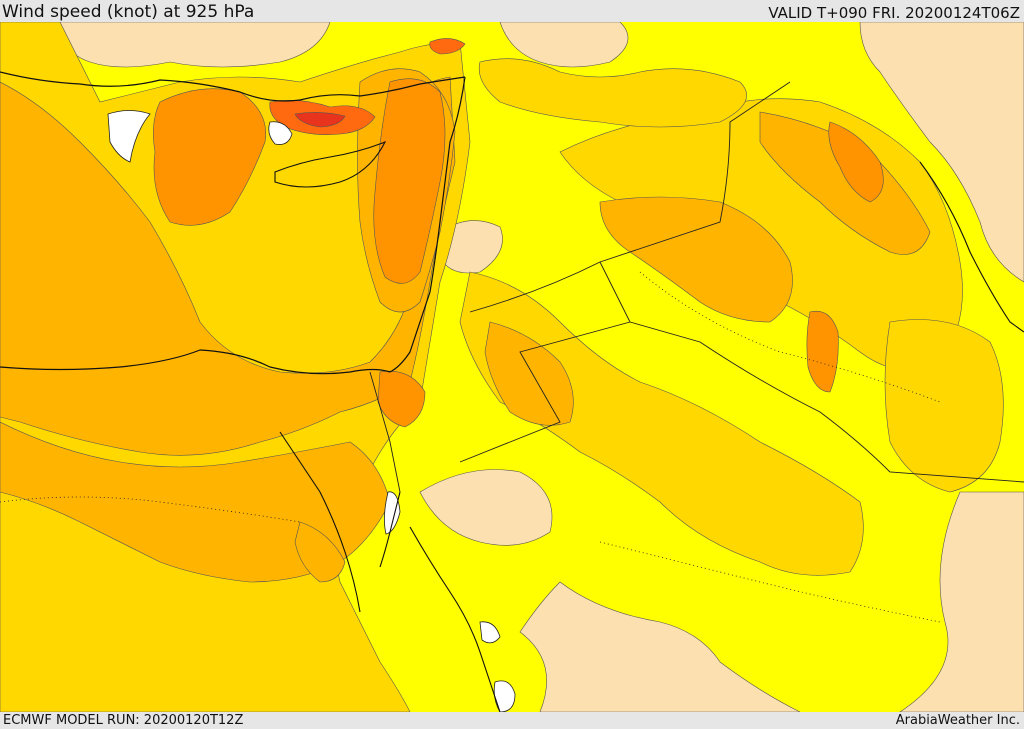 The width and height of the screenshot is (1024, 729). I want to click on coastline-gulf-aqaba, so click(390, 529).